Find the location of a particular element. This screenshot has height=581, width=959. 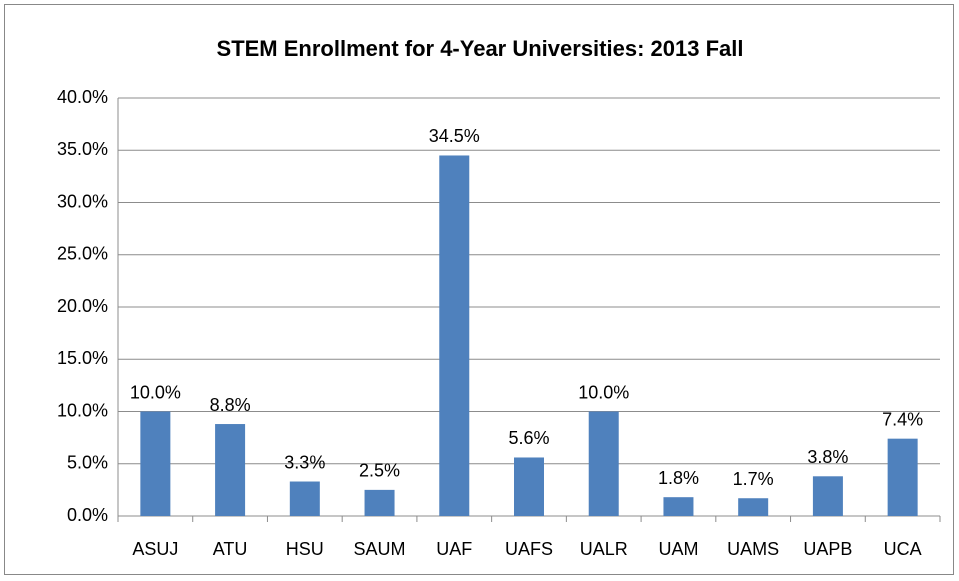

data-label: 34.5% is located at coordinates (454, 136).